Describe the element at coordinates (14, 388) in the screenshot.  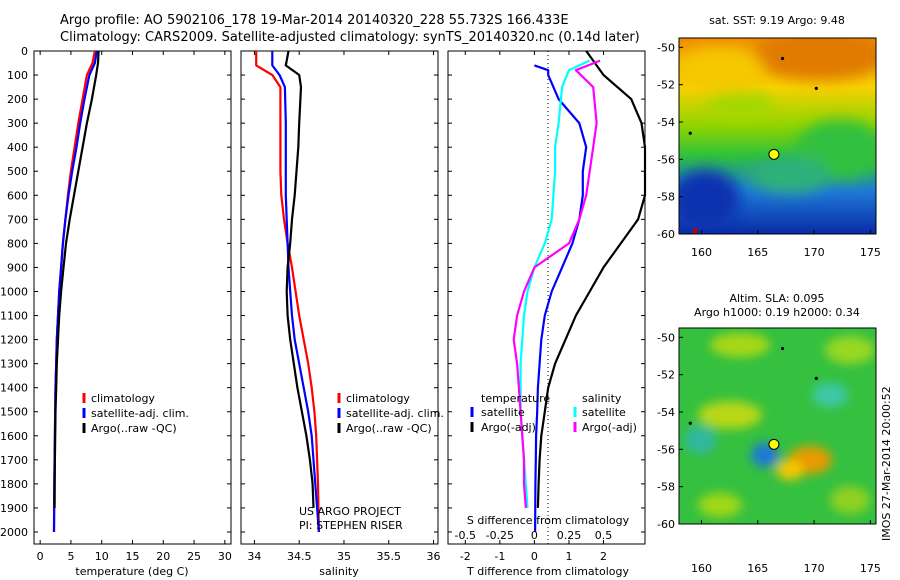
I see `depth-tick-label: 1400` at that location.